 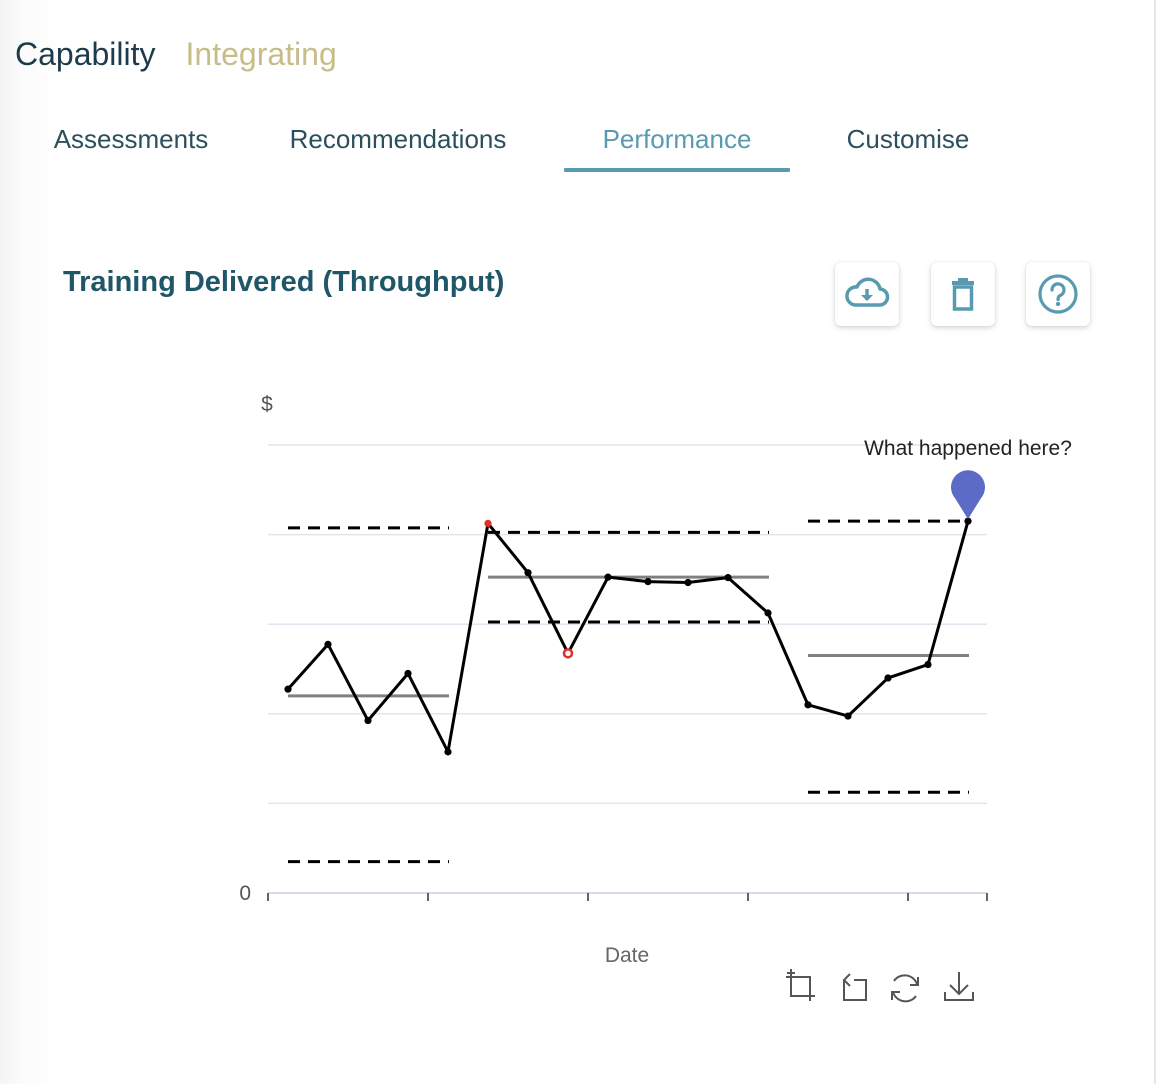 What do you see at coordinates (398, 139) in the screenshot?
I see `tab-recommendations: Recommendations` at bounding box center [398, 139].